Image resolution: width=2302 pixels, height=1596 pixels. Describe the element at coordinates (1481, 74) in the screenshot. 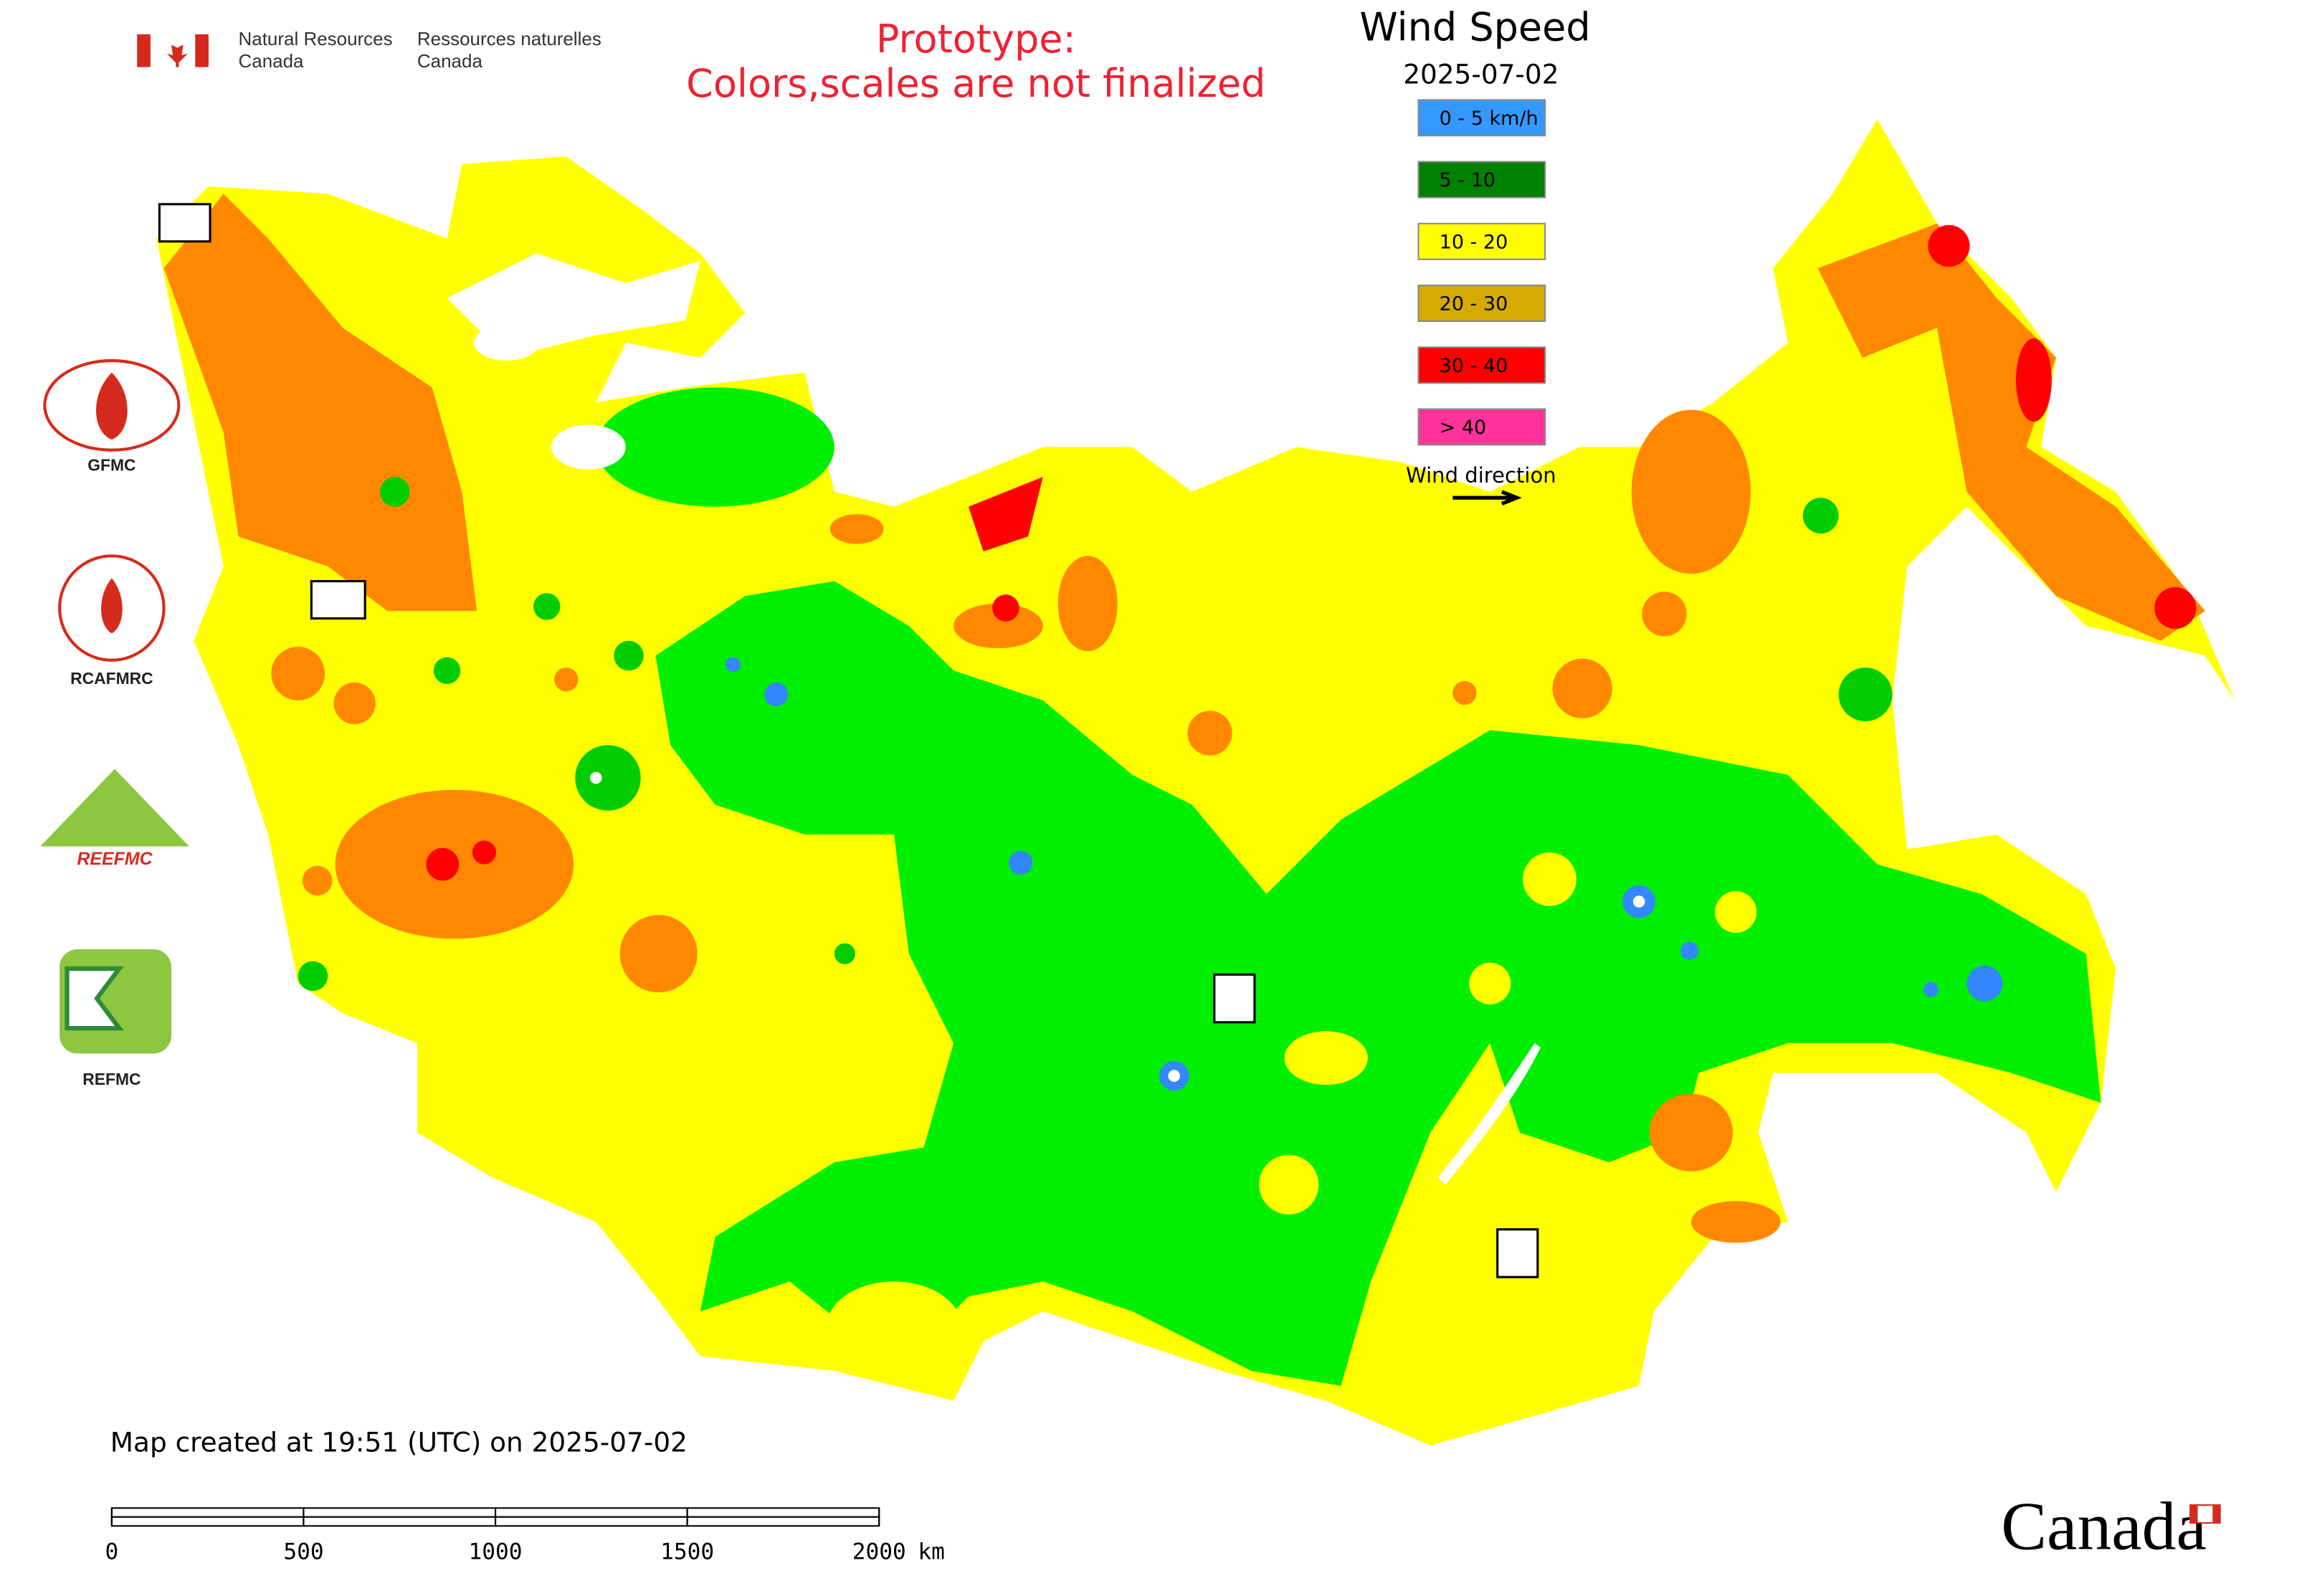

I see `legend-date: 2025-07-02` at that location.